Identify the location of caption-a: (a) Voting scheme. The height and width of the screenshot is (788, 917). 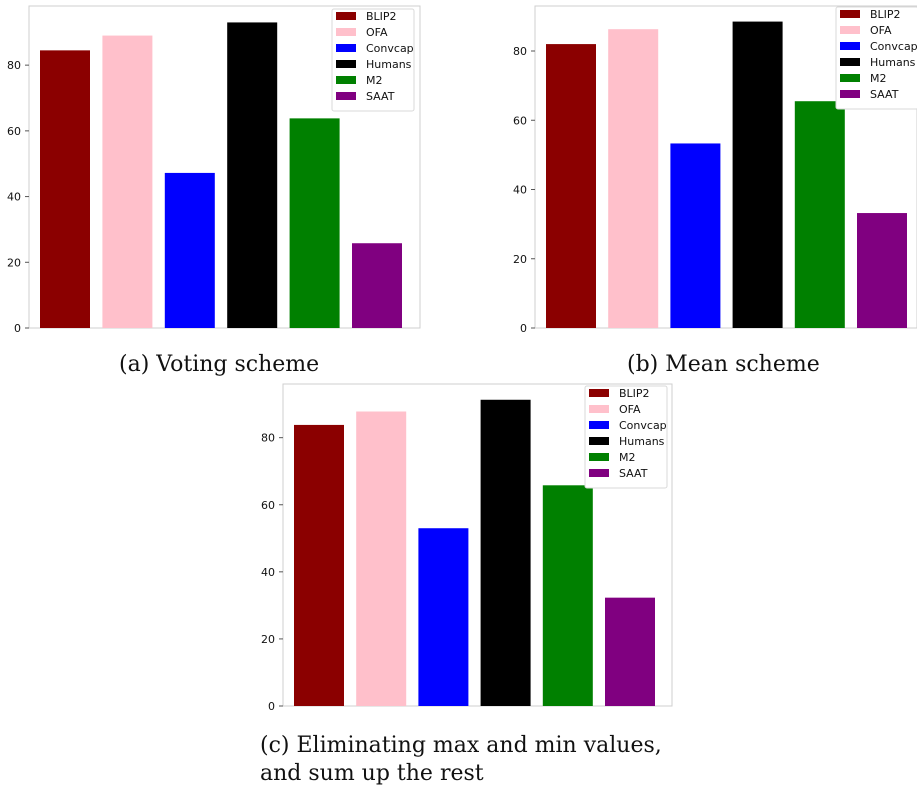
(219, 364).